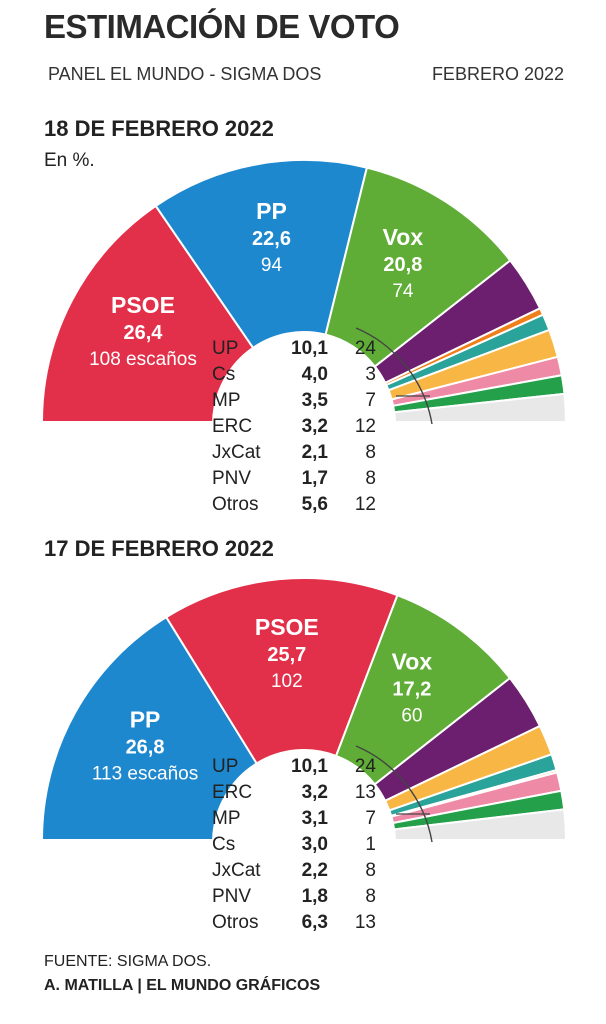 The height and width of the screenshot is (1024, 606). What do you see at coordinates (315, 478) in the screenshot?
I see `row-pnv-pct: 1,7` at bounding box center [315, 478].